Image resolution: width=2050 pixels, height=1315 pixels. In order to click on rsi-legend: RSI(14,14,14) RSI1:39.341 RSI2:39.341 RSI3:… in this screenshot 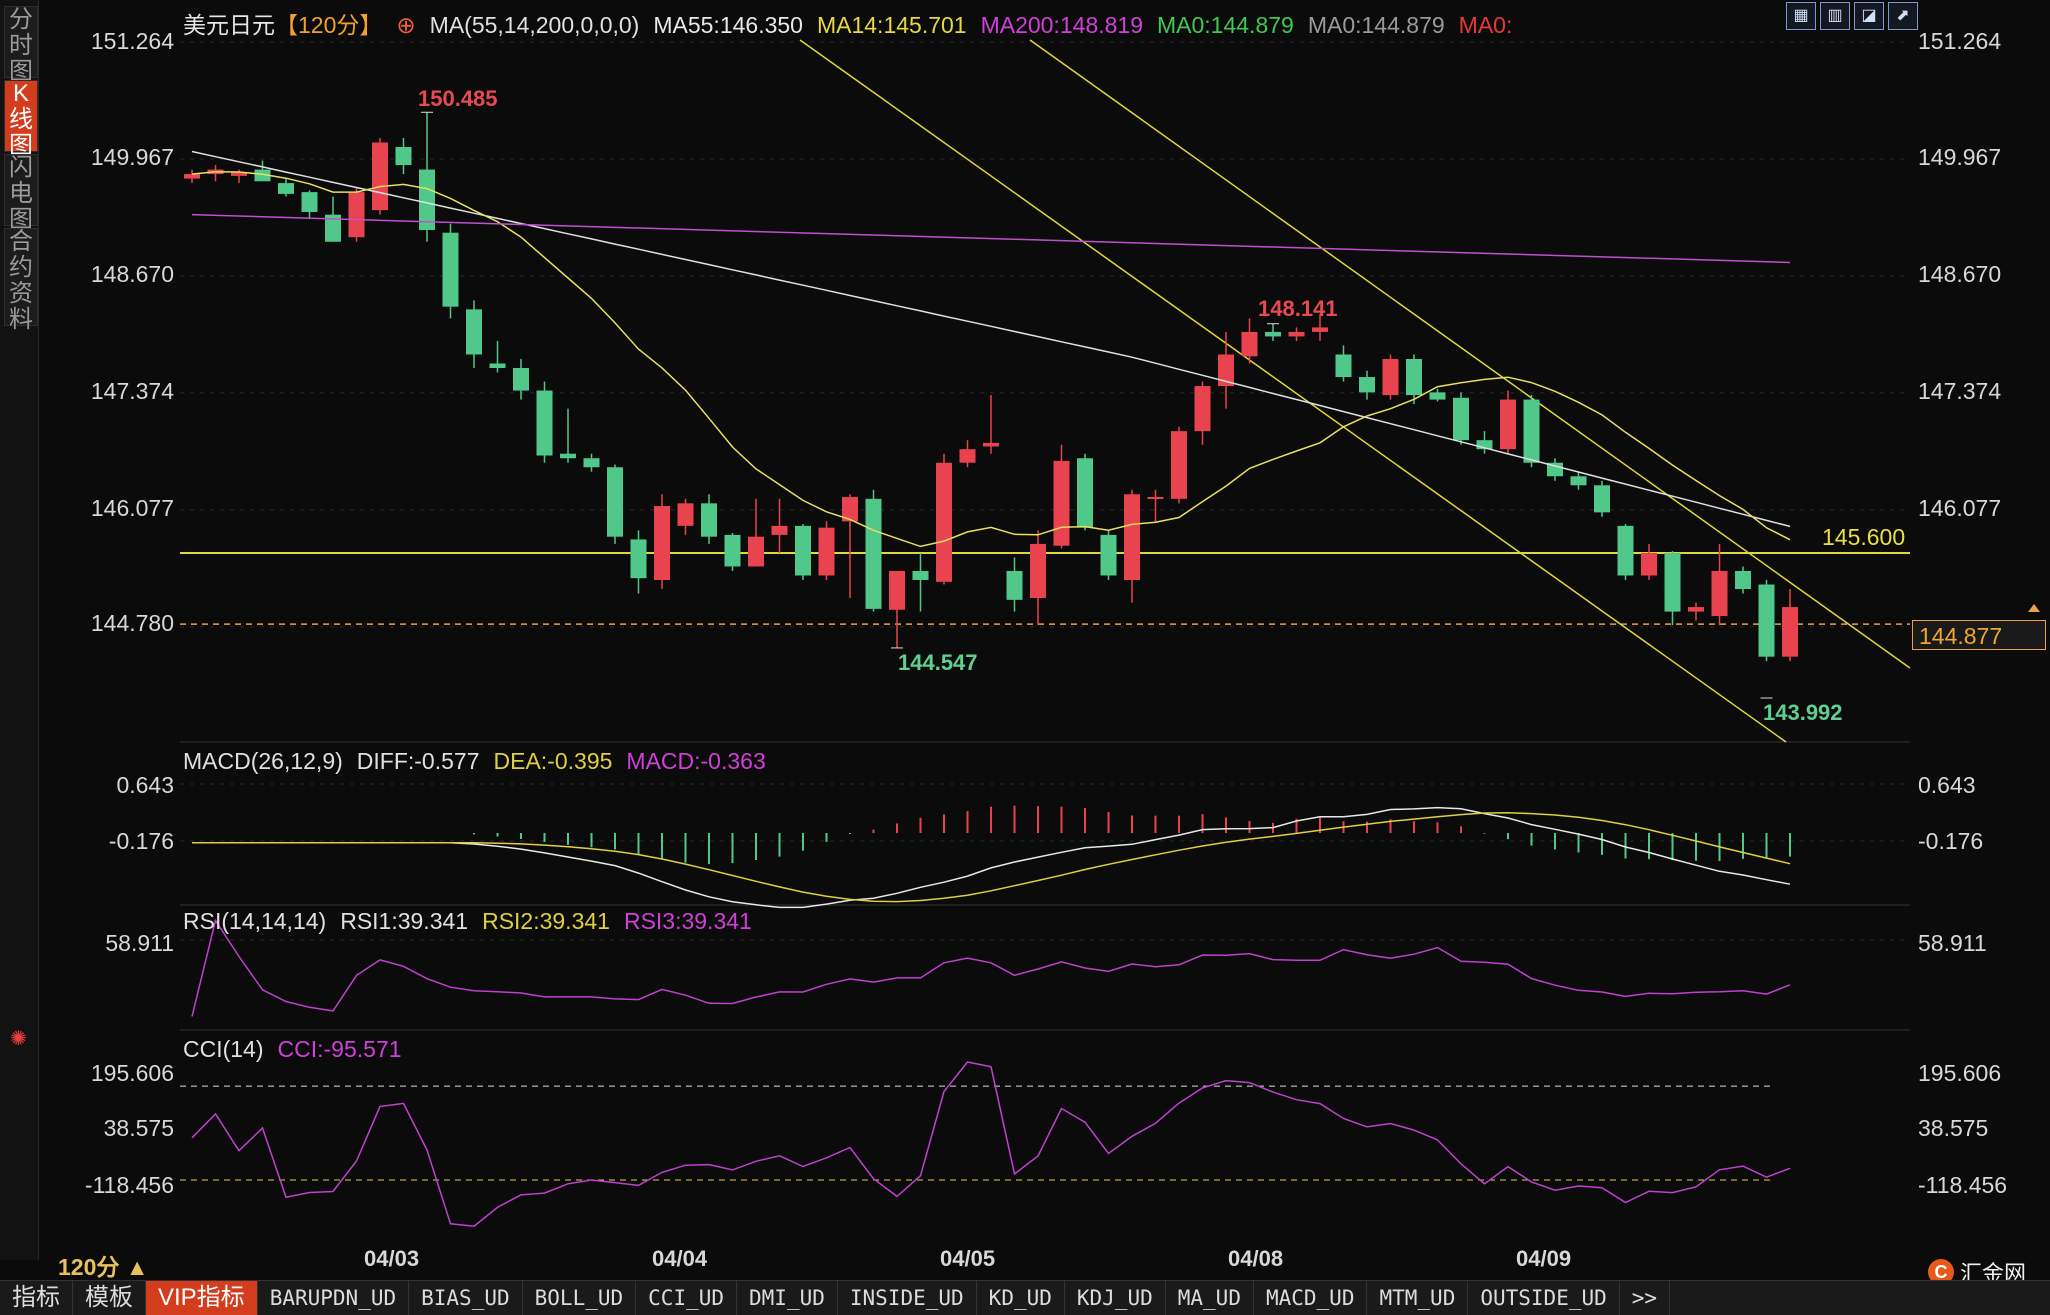, I will do `click(474, 921)`.